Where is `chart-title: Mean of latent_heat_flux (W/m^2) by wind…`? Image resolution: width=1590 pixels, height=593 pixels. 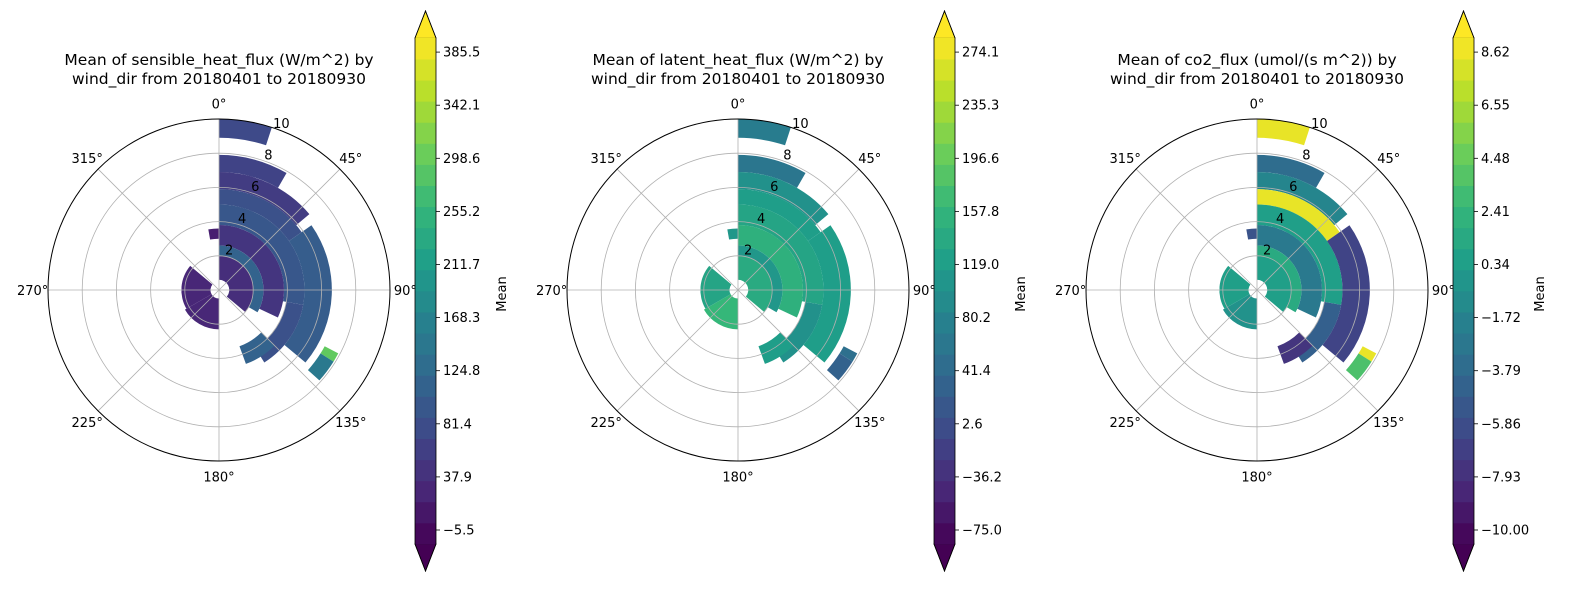
chart-title: Mean of latent_heat_flux (W/m^2) by wind… is located at coordinates (738, 69).